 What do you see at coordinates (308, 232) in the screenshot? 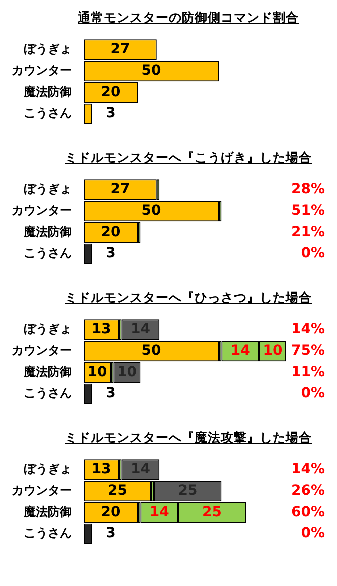
I see `text: 21%` at bounding box center [308, 232].